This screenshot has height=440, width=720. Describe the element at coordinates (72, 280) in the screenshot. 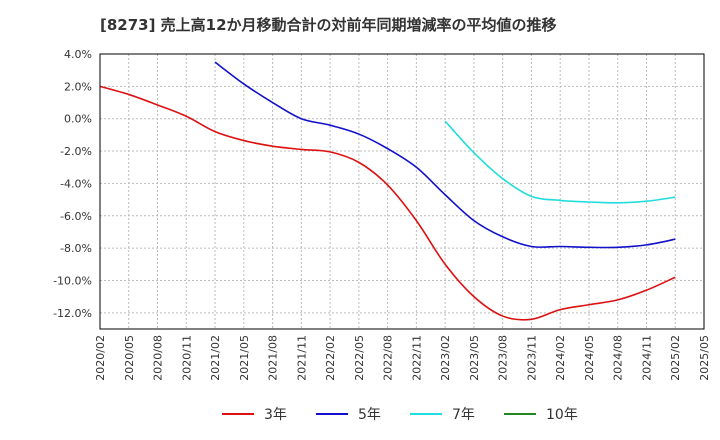

I see `y-tick-label: -10.0%` at that location.